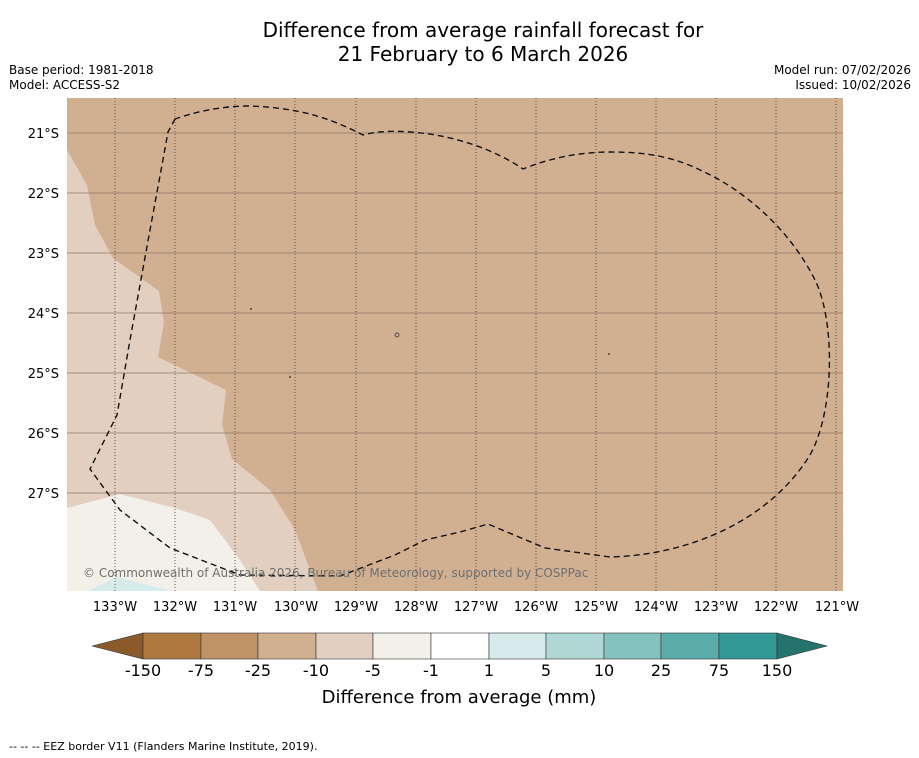  Describe the element at coordinates (546, 670) in the screenshot. I see `colorbar-tick-7: 5` at that location.